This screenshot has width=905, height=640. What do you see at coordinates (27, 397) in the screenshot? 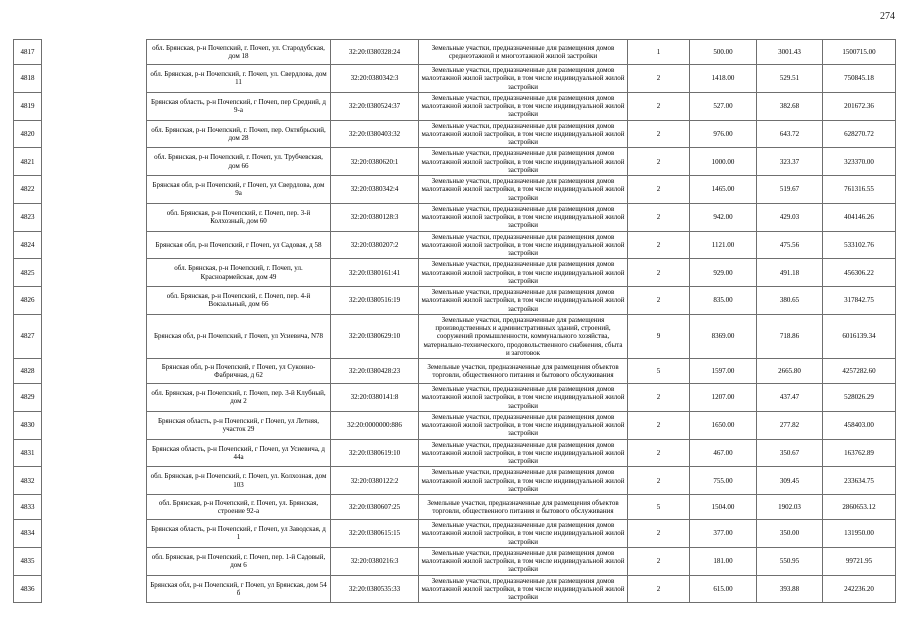
I see `row-number-cell: 4829` at bounding box center [27, 397].